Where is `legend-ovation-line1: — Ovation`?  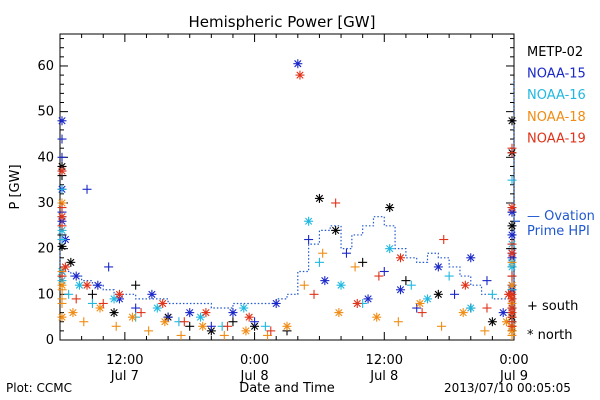
legend-ovation-line1: — Ovation is located at coordinates (561, 216).